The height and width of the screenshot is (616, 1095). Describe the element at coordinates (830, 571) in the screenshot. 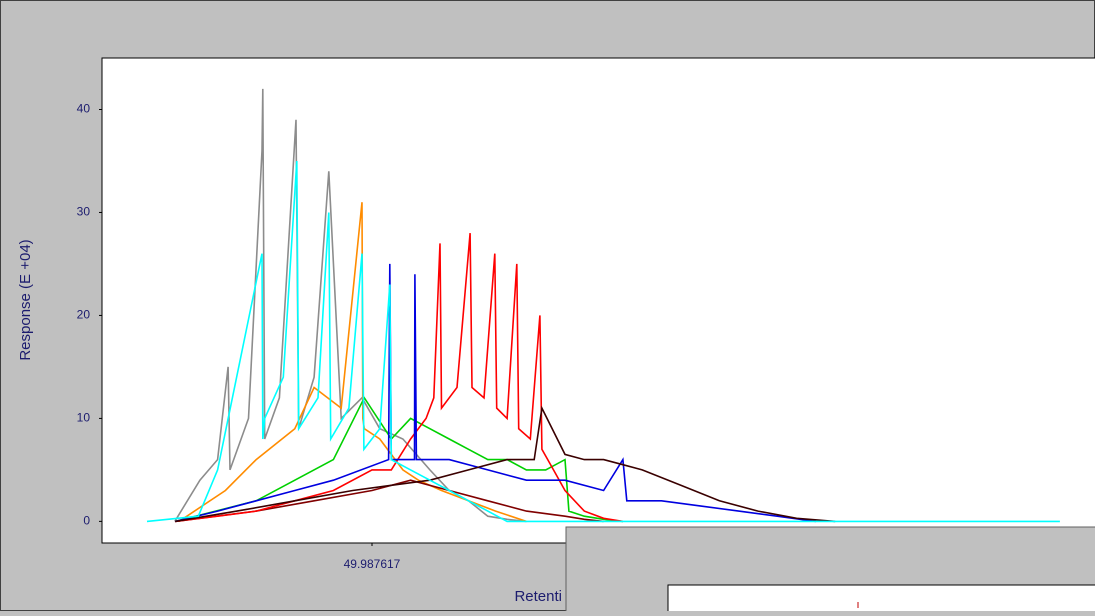

I see `overlay-window` at that location.